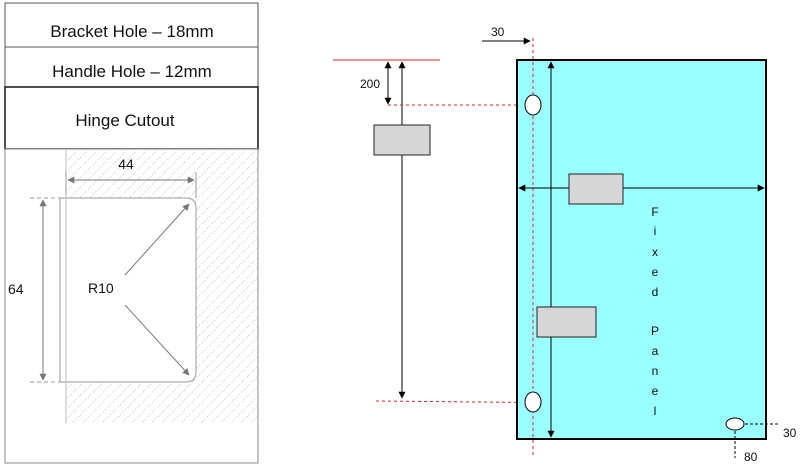 The width and height of the screenshot is (800, 467). What do you see at coordinates (125, 120) in the screenshot?
I see `hinge-cutout-label: Hinge Cutout` at bounding box center [125, 120].